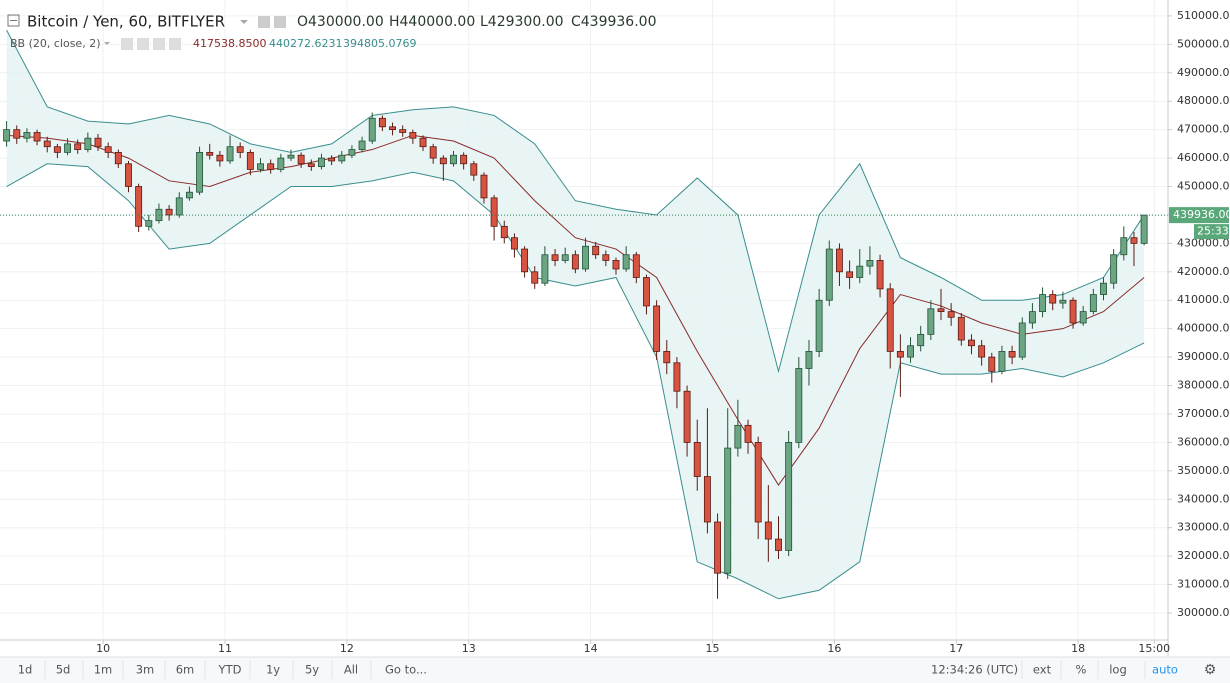 The width and height of the screenshot is (1230, 683). What do you see at coordinates (229, 43) in the screenshot?
I see `indicator-readout: 417538.8500` at bounding box center [229, 43].